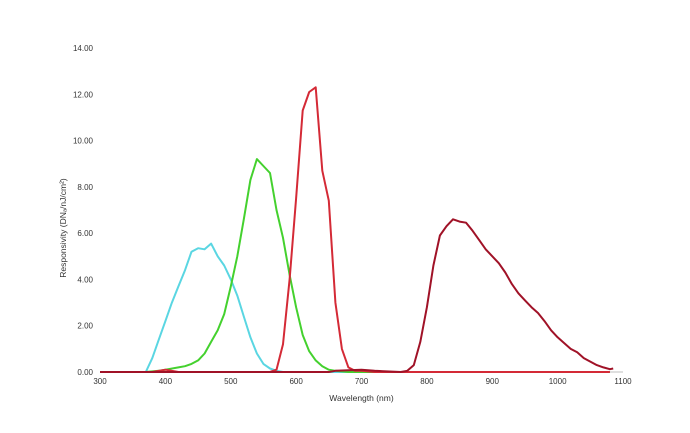 Image resolution: width=690 pixels, height=433 pixels. I want to click on x-axis-label: Wavelength (nm), so click(361, 398).